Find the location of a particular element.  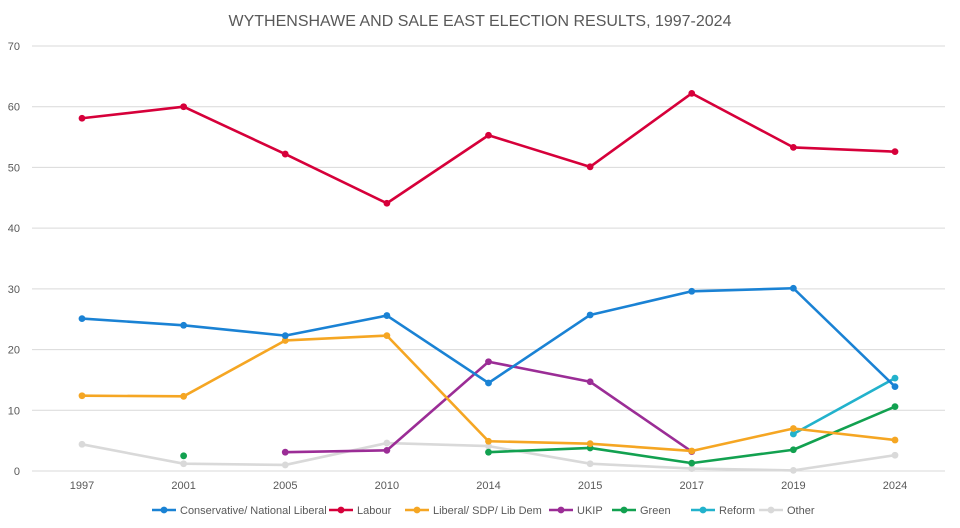

x-tick-label: 2010 is located at coordinates (387, 486).